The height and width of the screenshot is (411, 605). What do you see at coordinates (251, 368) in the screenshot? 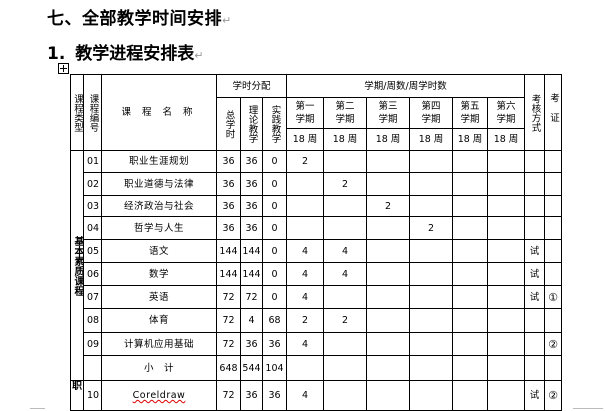
I see `theory-hours: 544` at bounding box center [251, 368].